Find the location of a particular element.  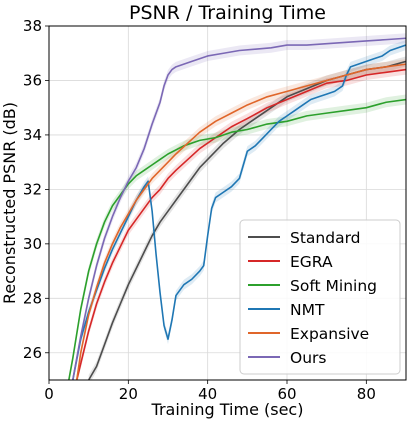

x-tick-label: 40 is located at coordinates (207, 394).